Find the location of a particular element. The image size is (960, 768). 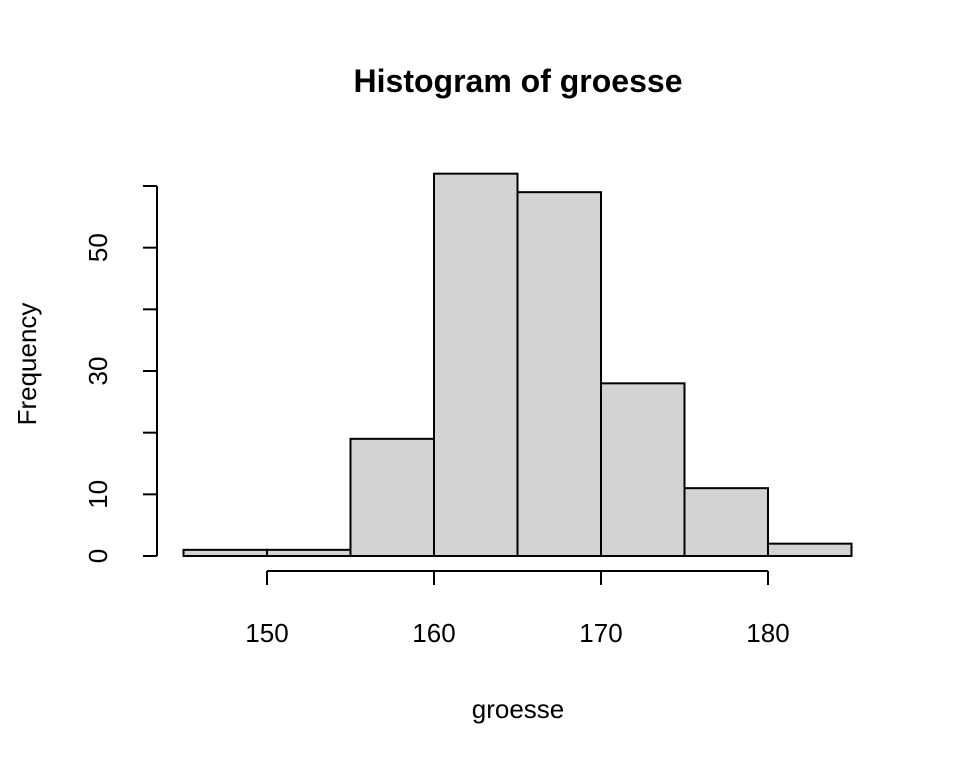

y-tick-label: 0 is located at coordinates (98, 556).